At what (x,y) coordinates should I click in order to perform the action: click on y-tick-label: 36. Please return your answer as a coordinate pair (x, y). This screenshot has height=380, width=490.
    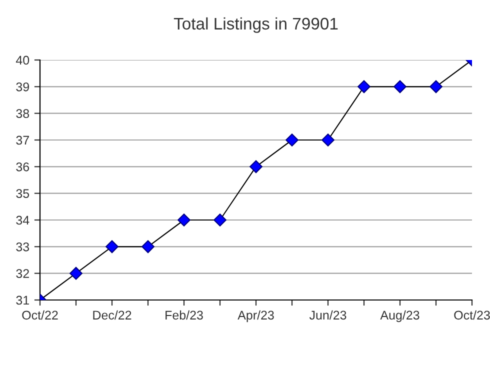
    Looking at the image, I should click on (23, 167).